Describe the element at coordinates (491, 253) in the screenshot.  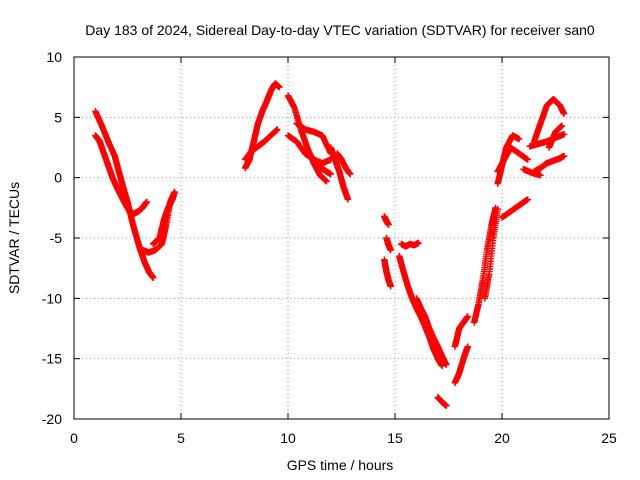
I see `series-arc23` at that location.